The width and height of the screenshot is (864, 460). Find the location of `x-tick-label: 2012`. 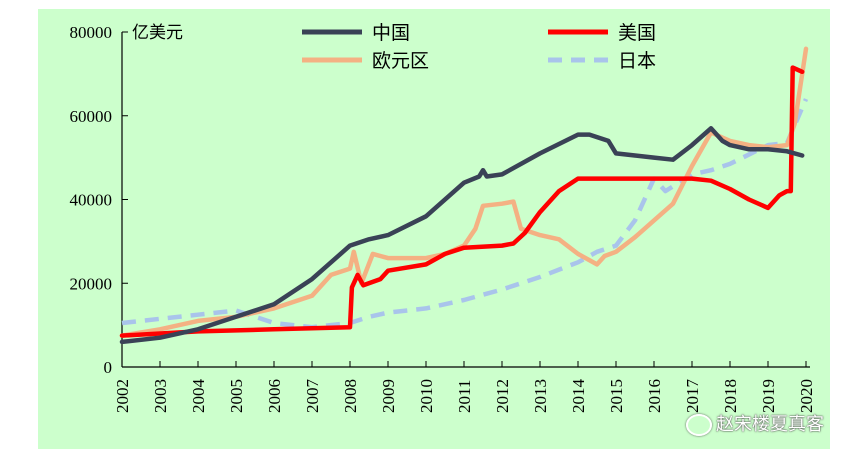

x-tick-label: 2012 is located at coordinates (502, 396).